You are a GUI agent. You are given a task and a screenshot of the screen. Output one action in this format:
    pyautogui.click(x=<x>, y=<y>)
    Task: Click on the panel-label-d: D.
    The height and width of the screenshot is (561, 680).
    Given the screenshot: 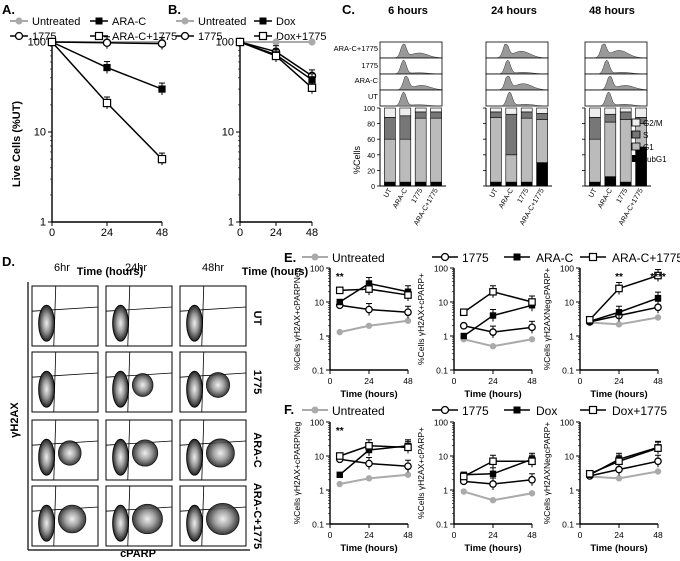 What is the action you would take?
    pyautogui.click(x=8, y=261)
    